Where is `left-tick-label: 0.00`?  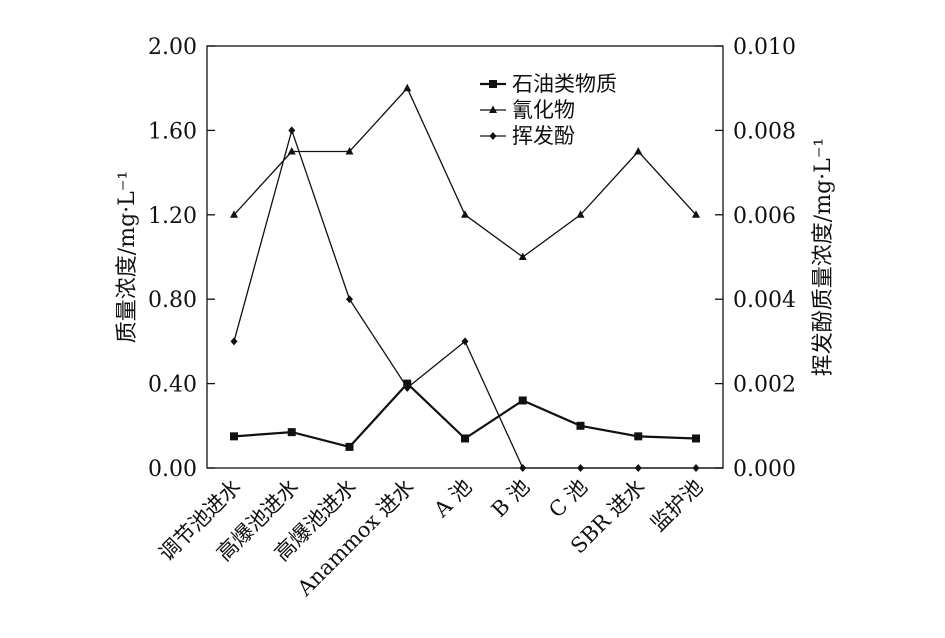 left-tick-label: 0.00 is located at coordinates (172, 469).